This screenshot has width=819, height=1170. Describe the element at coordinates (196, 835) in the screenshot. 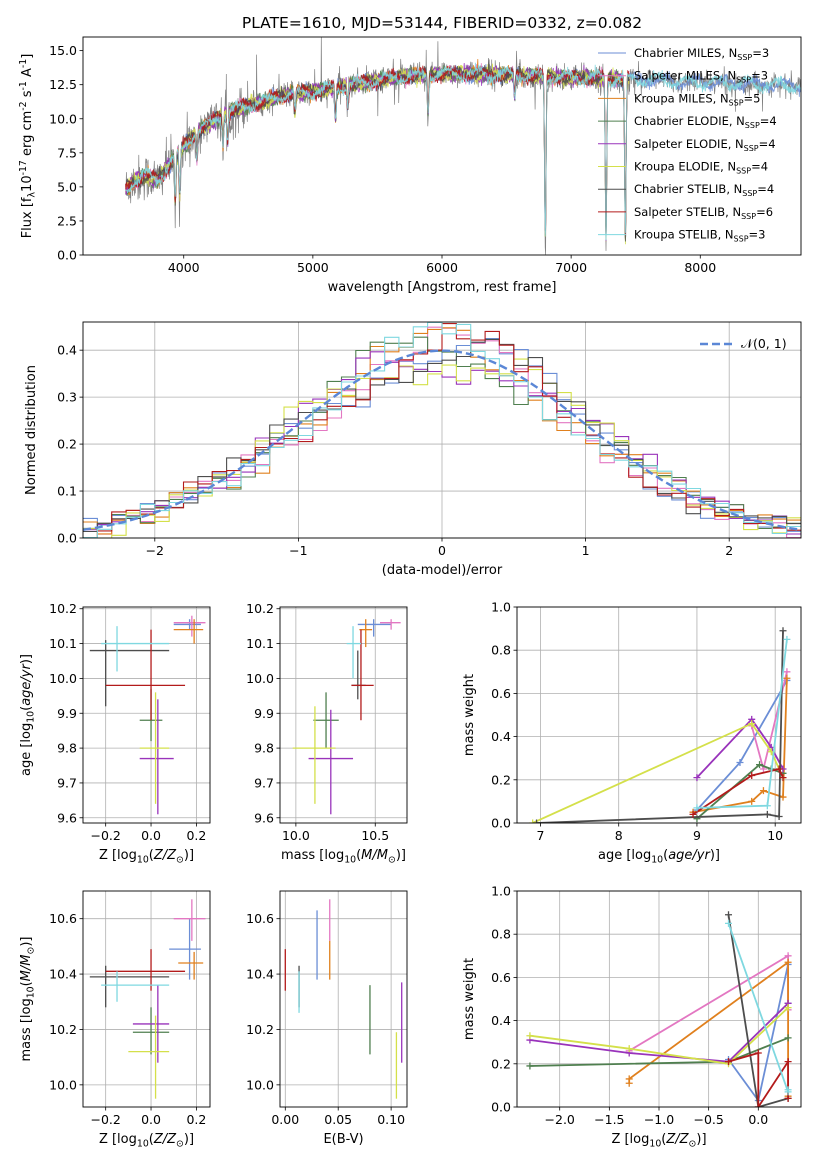

I see `x-tick-label: 0.2` at that location.